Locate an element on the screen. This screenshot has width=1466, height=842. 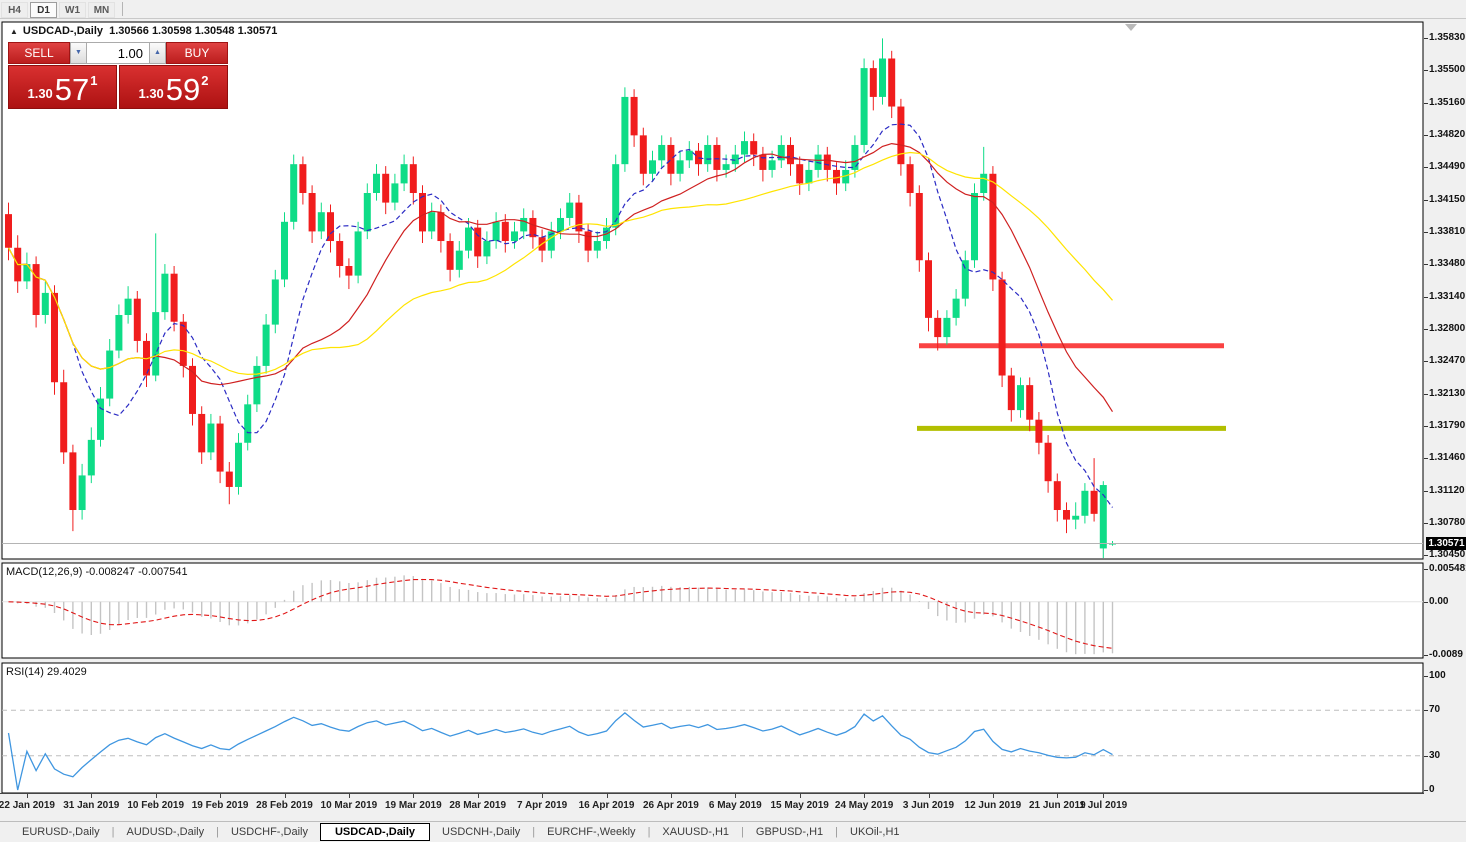
sell-button: SELL is located at coordinates (39, 53).